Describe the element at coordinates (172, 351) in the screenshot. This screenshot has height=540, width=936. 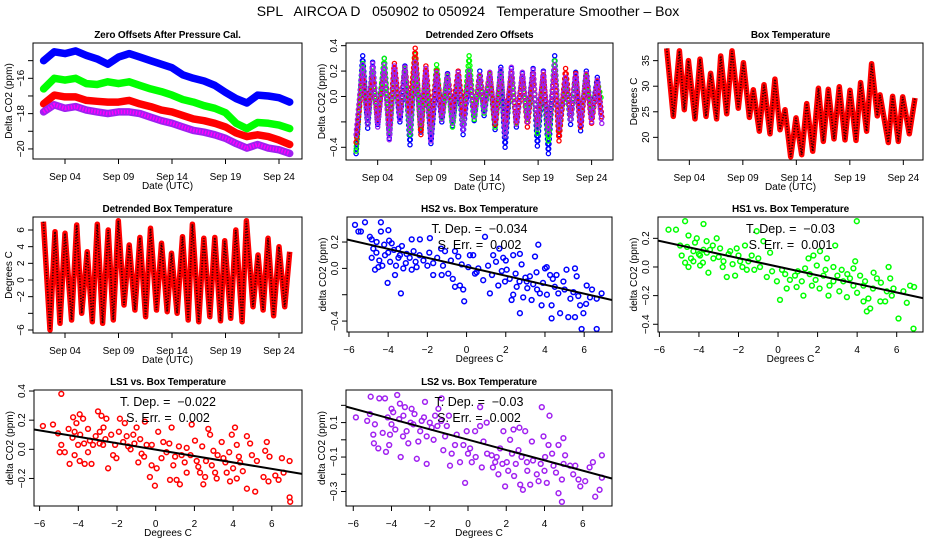
I see `x-tick-label: Sep 14` at that location.